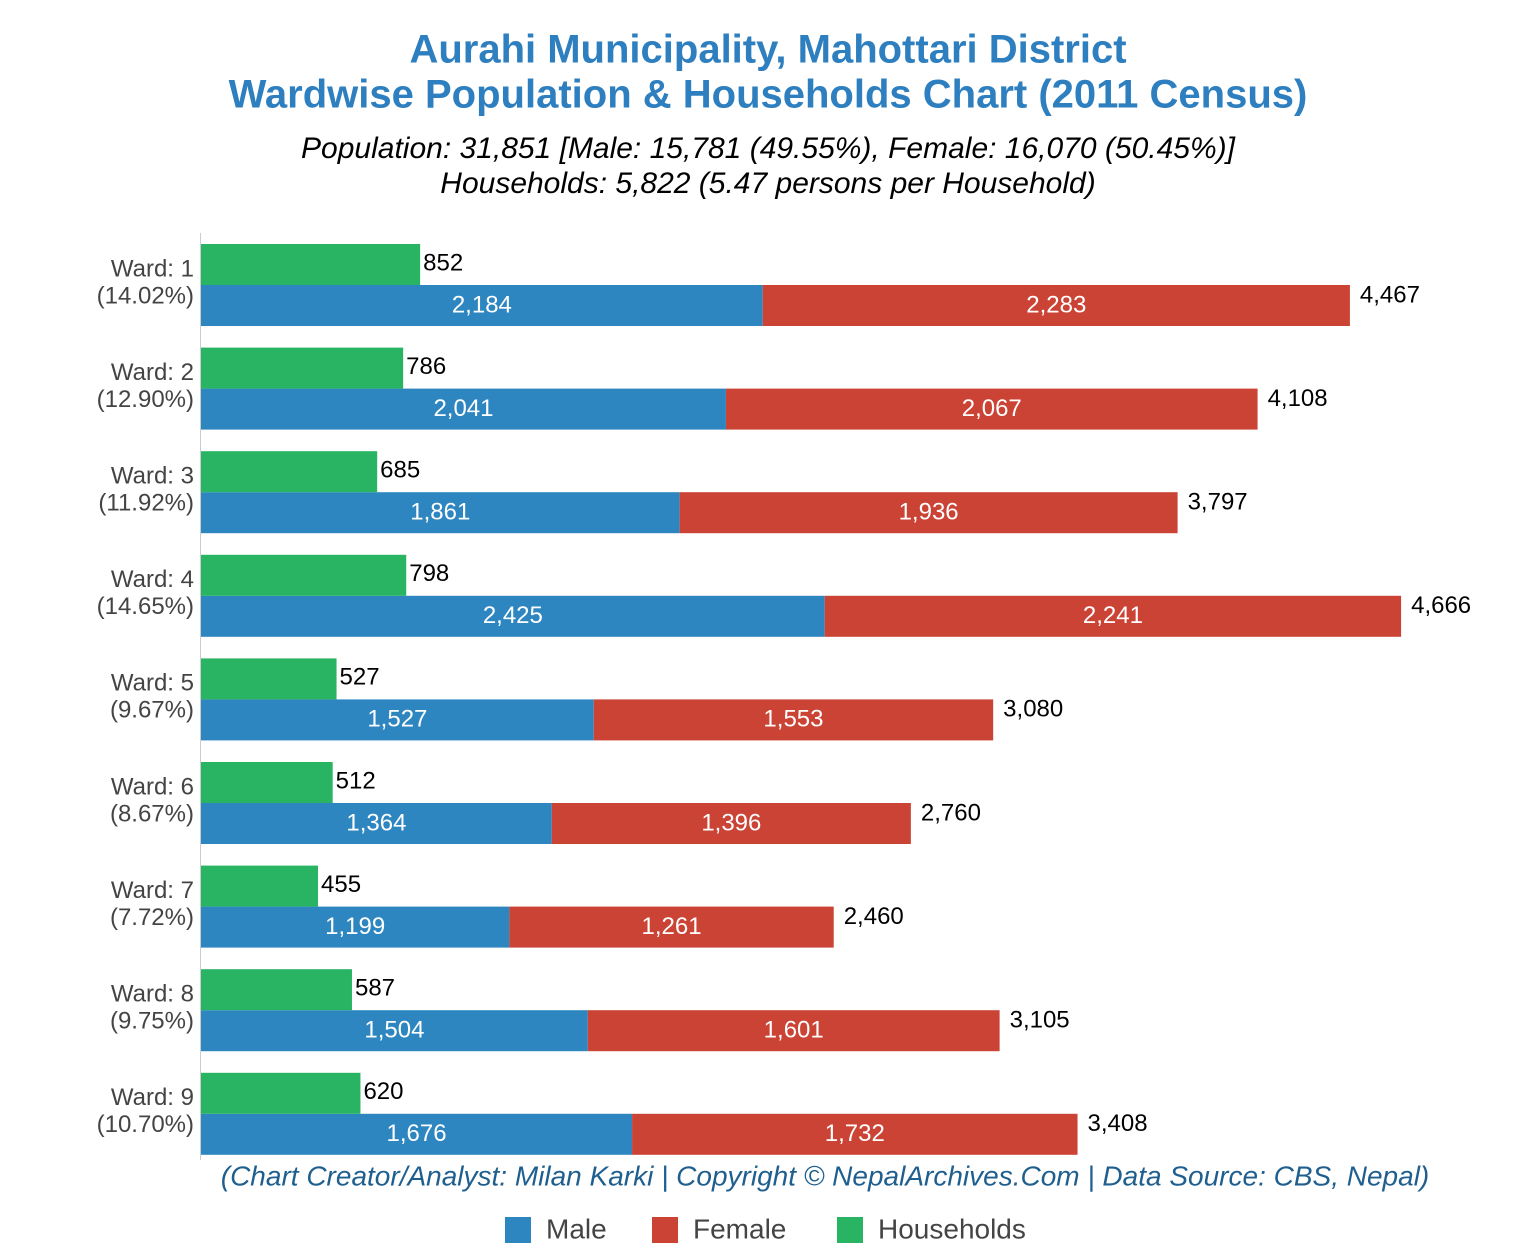  I want to click on value-label: 2,241, so click(1113, 615).